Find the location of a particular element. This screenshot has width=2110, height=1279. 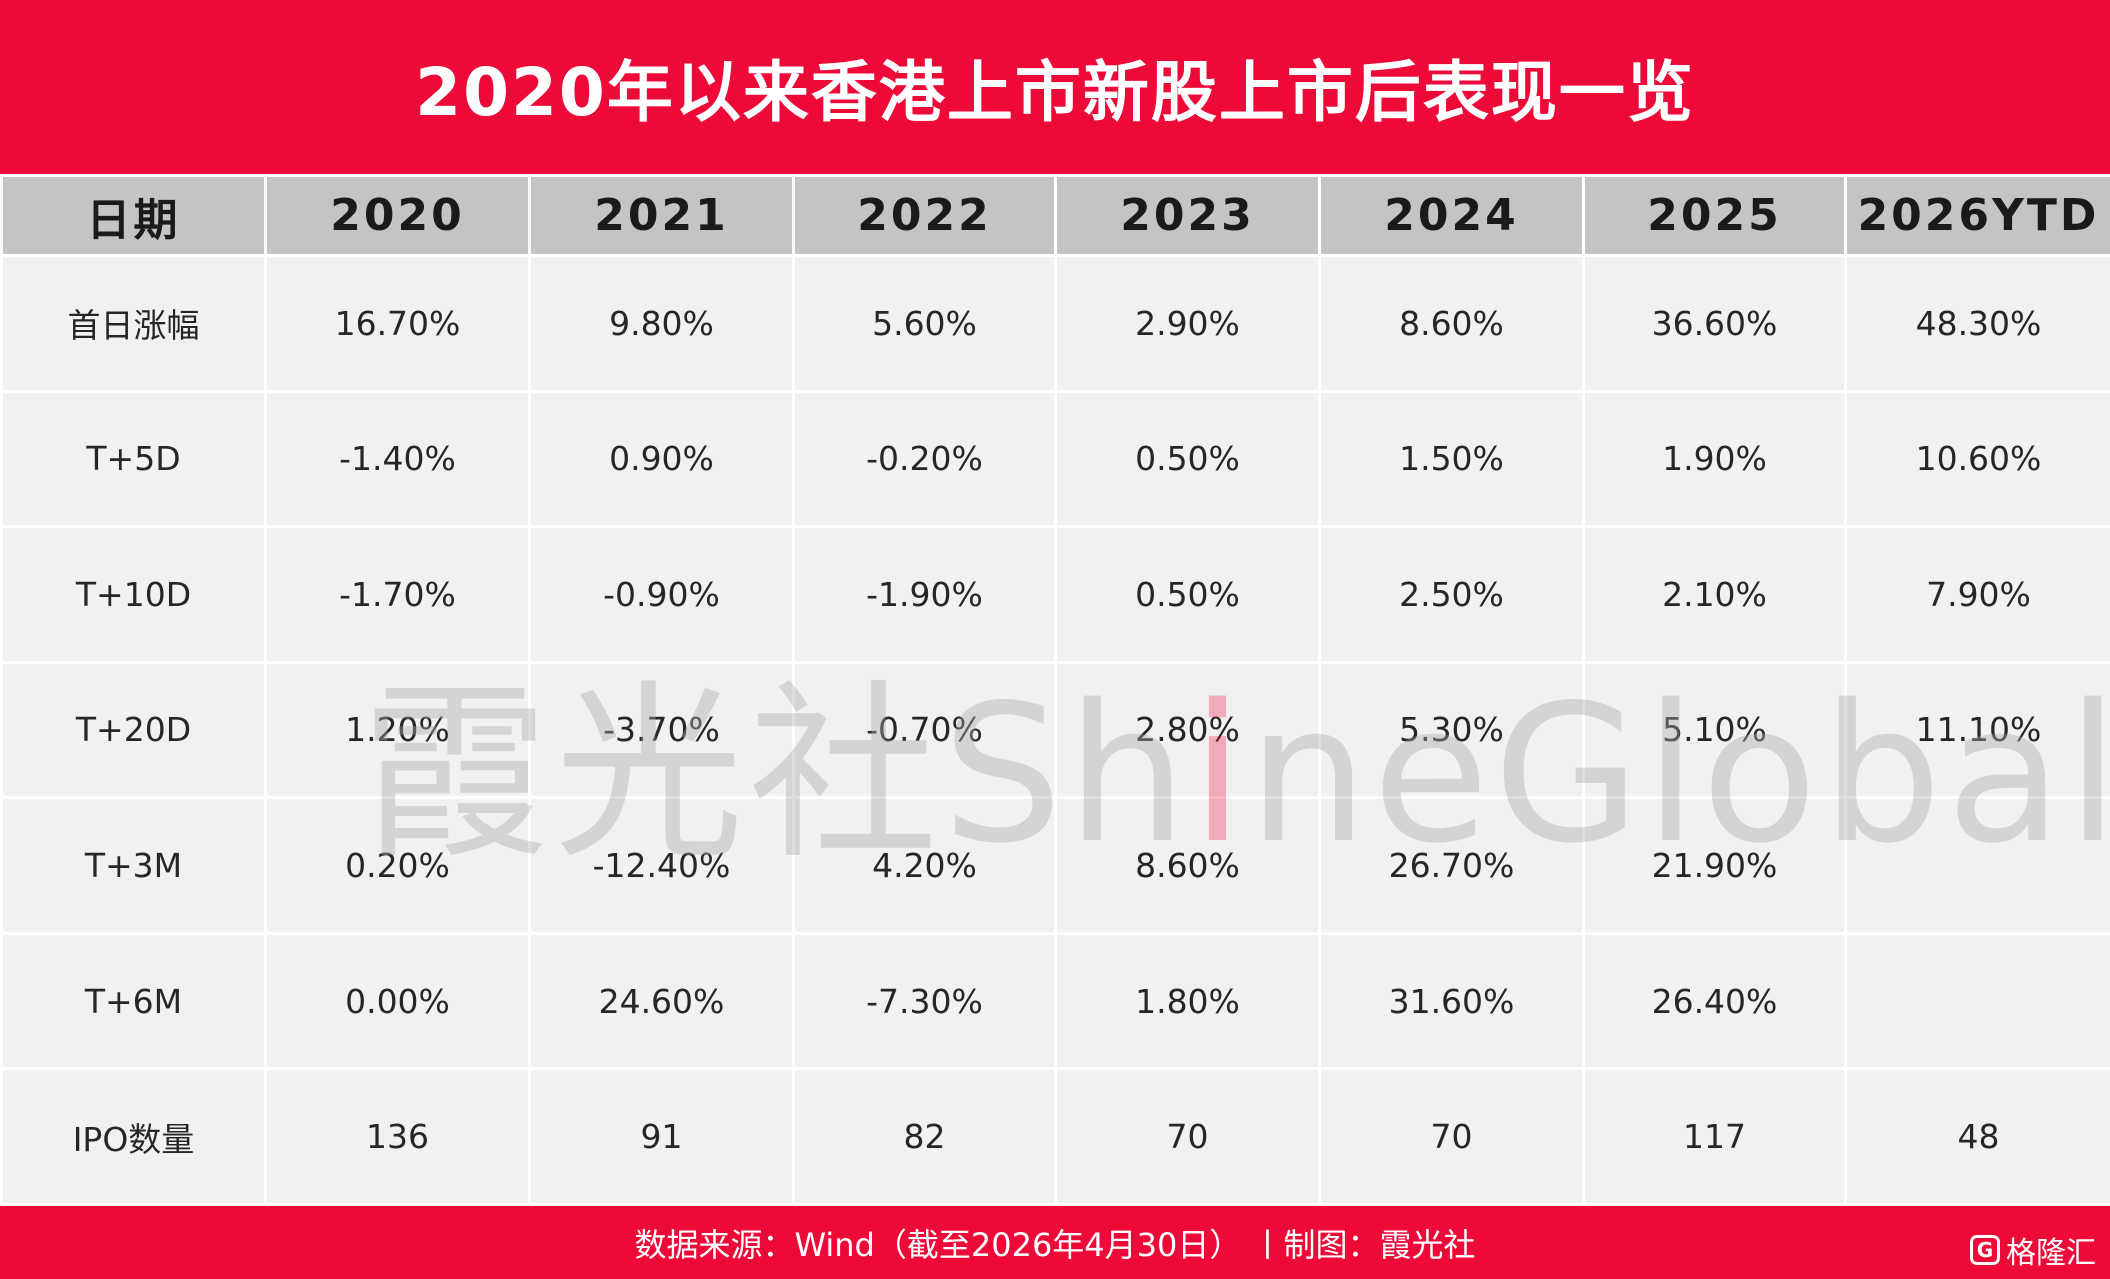

table-cell: 48.30% is located at coordinates (1977, 323).